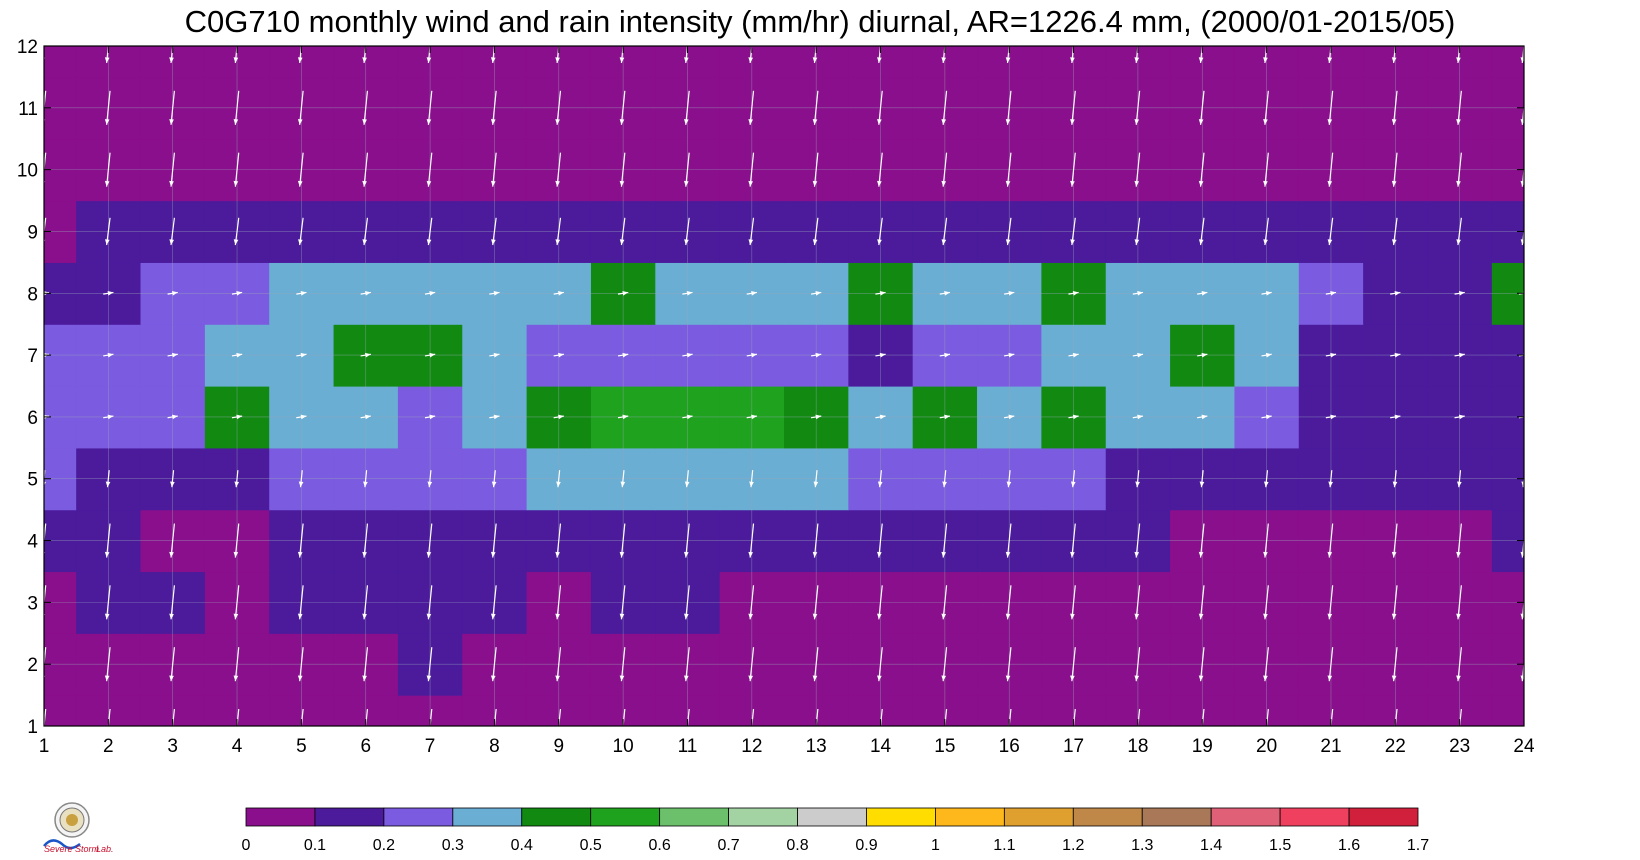 The image size is (1640, 860). What do you see at coordinates (1142, 845) in the screenshot?
I see `colorbar-label: 1.3` at bounding box center [1142, 845].